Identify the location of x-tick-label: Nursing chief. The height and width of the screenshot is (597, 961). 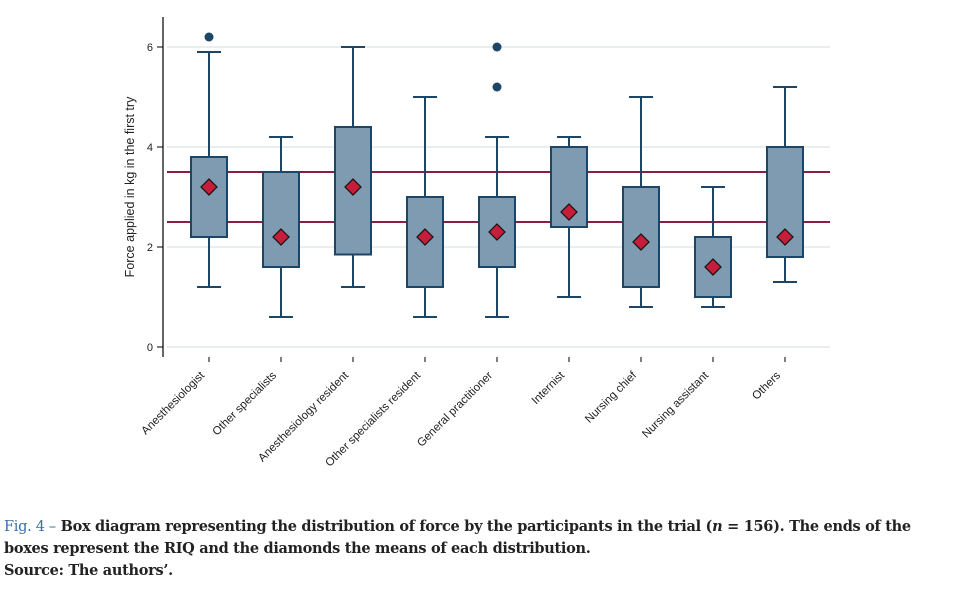
(611, 397).